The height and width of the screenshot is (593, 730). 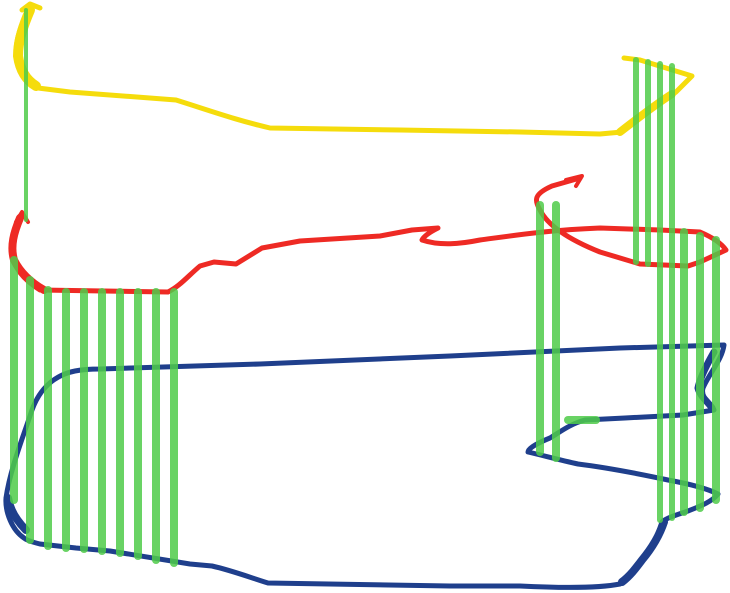 What do you see at coordinates (31, 7) in the screenshot?
I see `upper-route-arrow-left` at bounding box center [31, 7].